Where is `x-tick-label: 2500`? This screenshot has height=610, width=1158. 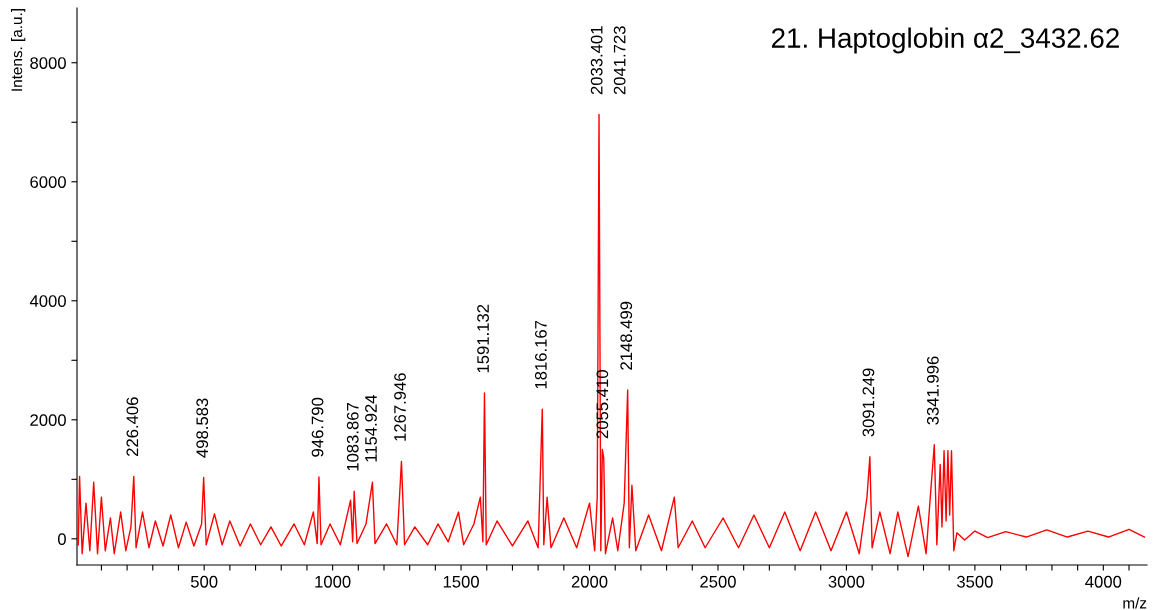 x-tick-label: 2500 is located at coordinates (718, 581).